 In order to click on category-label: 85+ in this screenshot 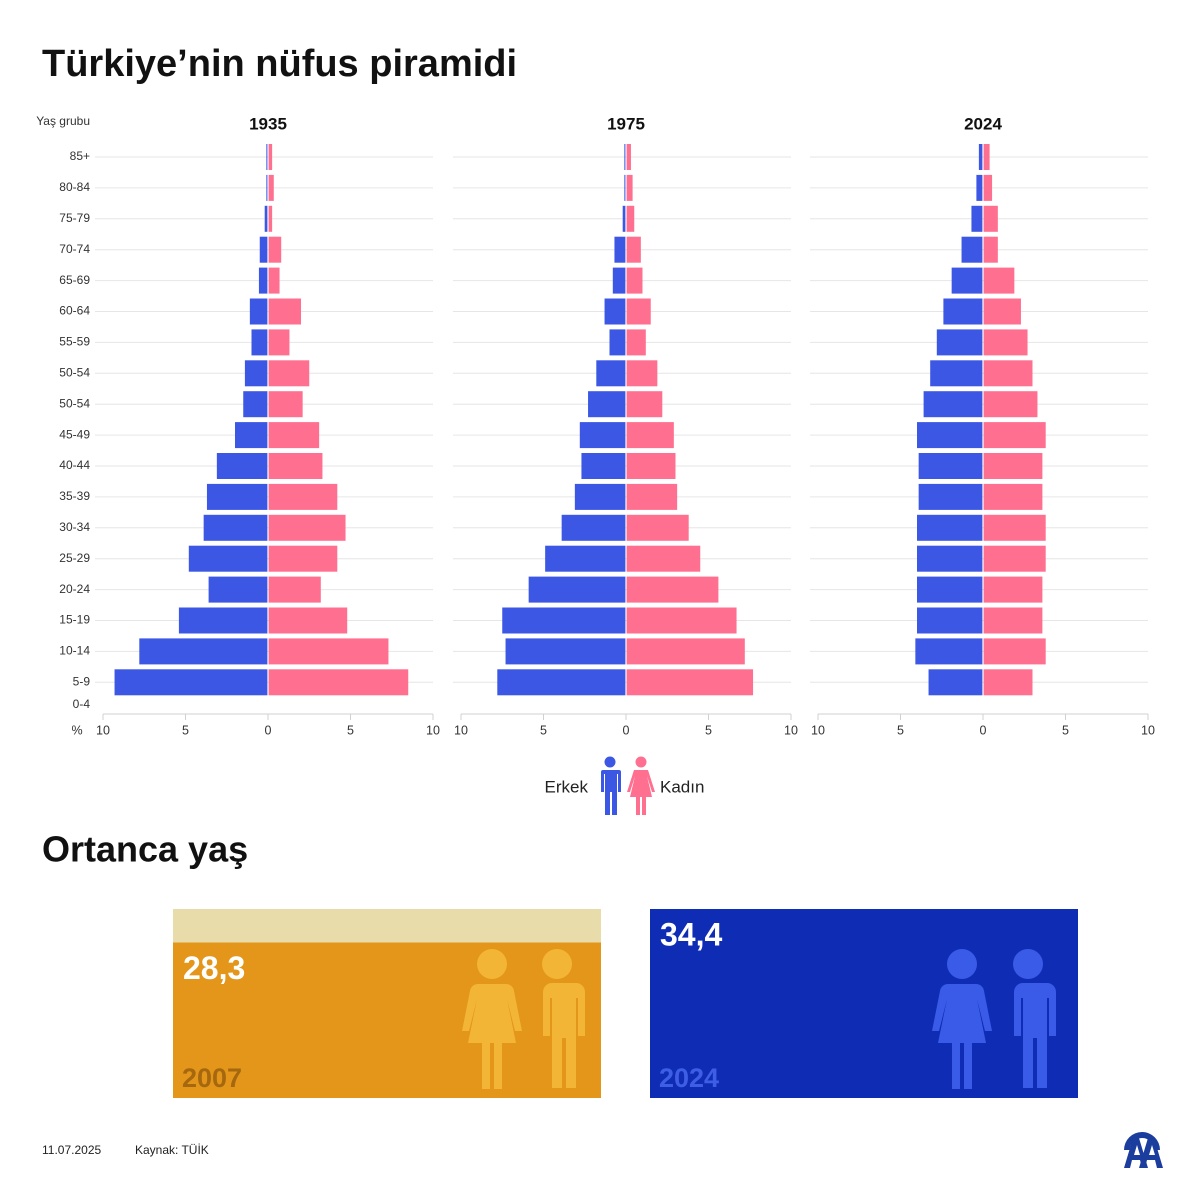, I will do `click(80, 156)`.